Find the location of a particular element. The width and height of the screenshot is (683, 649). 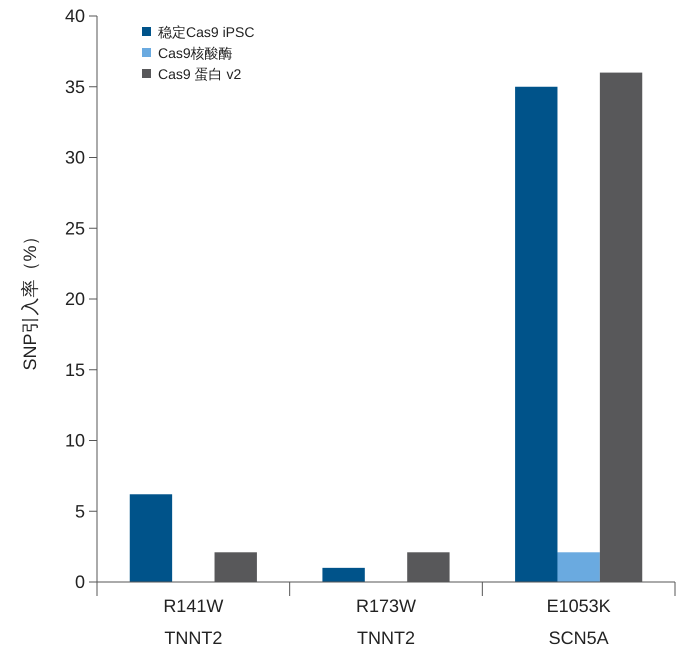

y-tick-label: 0 is located at coordinates (79, 582).